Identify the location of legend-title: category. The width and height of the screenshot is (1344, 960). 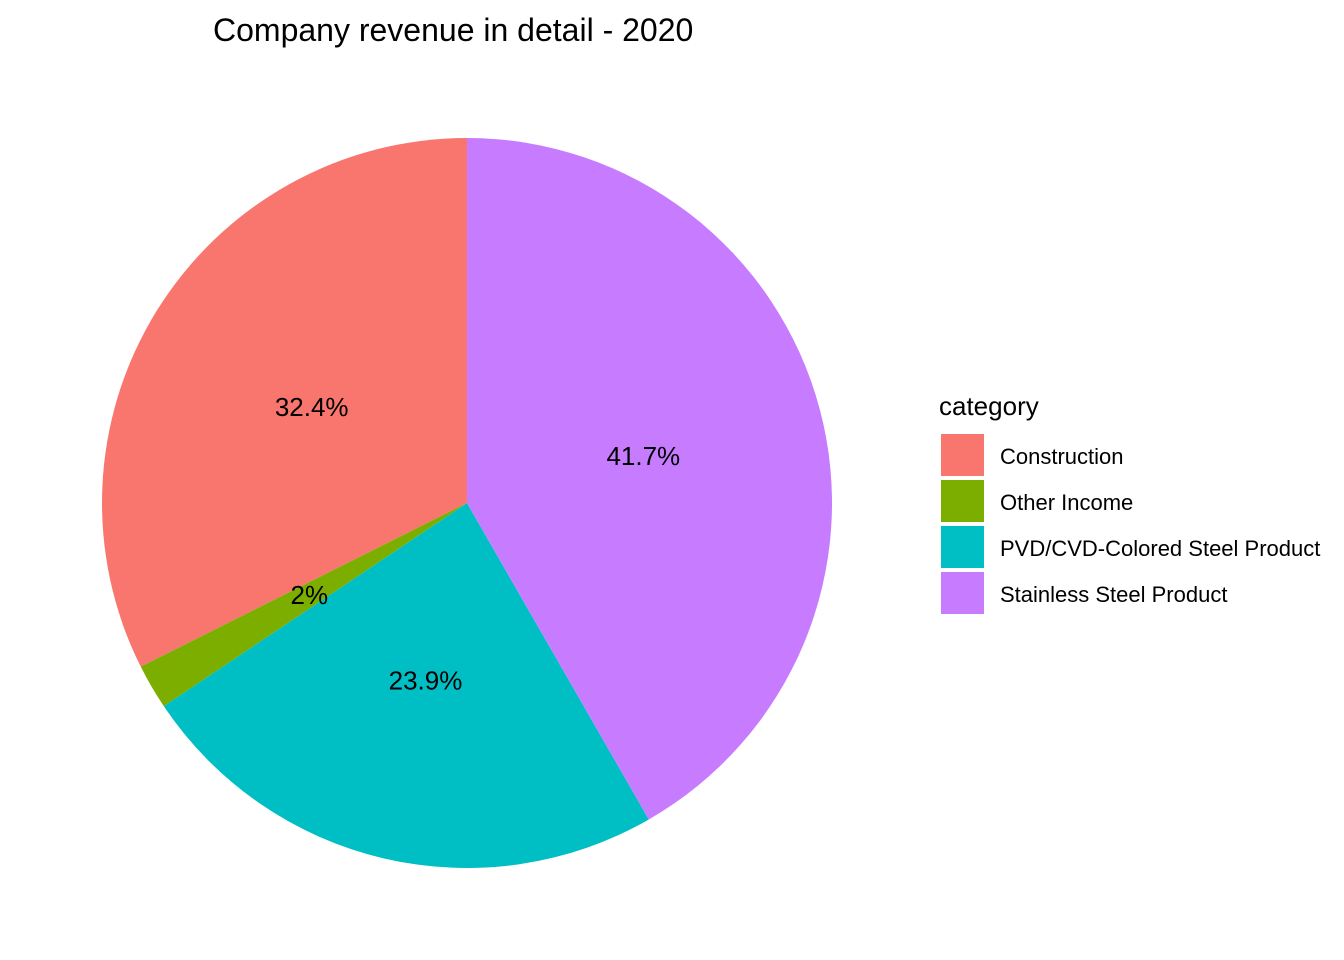
(989, 406).